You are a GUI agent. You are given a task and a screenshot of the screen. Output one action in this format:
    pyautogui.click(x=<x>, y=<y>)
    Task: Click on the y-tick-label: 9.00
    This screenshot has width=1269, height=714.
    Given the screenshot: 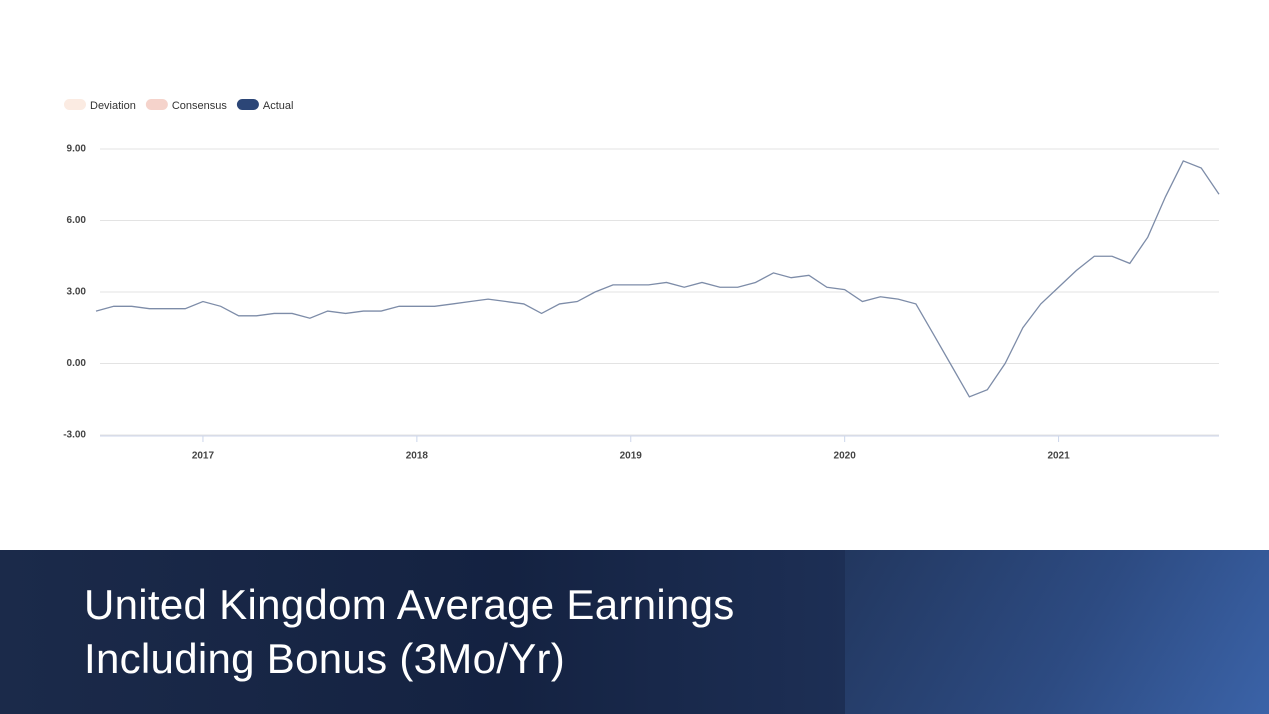 What is the action you would take?
    pyautogui.click(x=77, y=149)
    